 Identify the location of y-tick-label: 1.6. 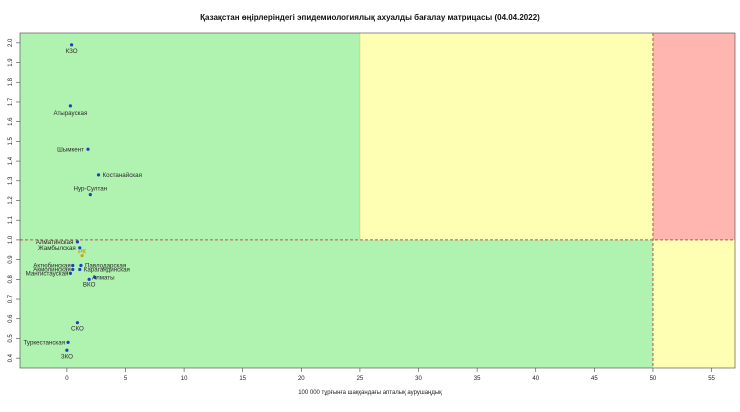
(11, 121).